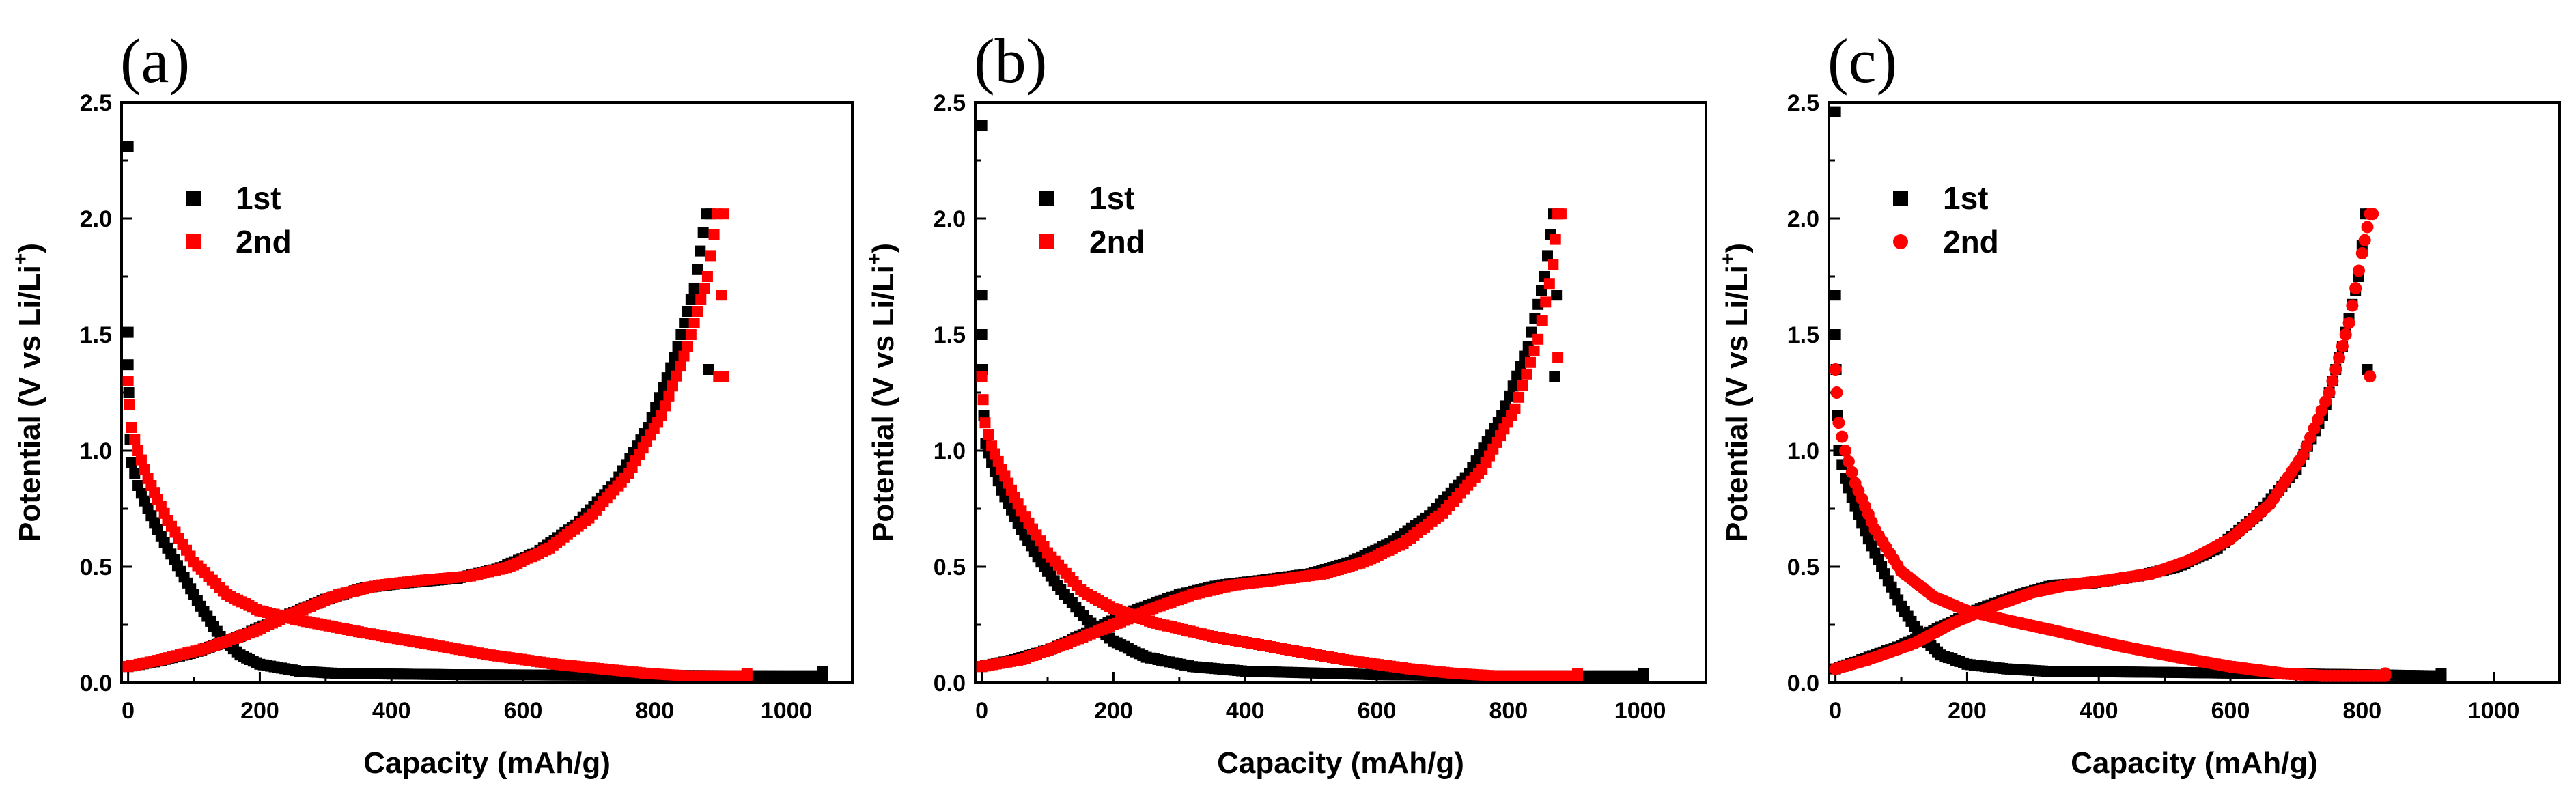 The width and height of the screenshot is (2576, 803). What do you see at coordinates (1737, 248) in the screenshot?
I see `y-axis-label-close: )` at bounding box center [1737, 248].